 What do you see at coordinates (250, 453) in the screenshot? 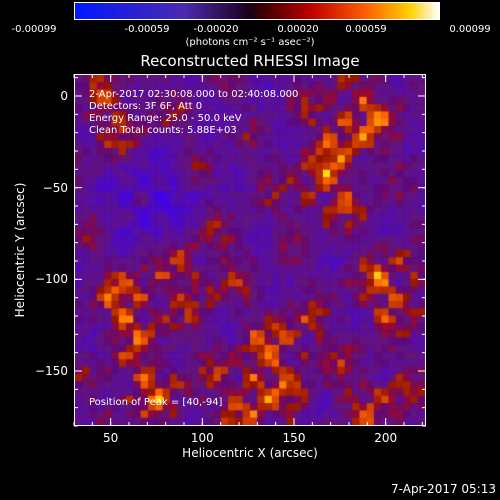
I see `x-axis-label: Heliocentric X (arcsec)` at bounding box center [250, 453].